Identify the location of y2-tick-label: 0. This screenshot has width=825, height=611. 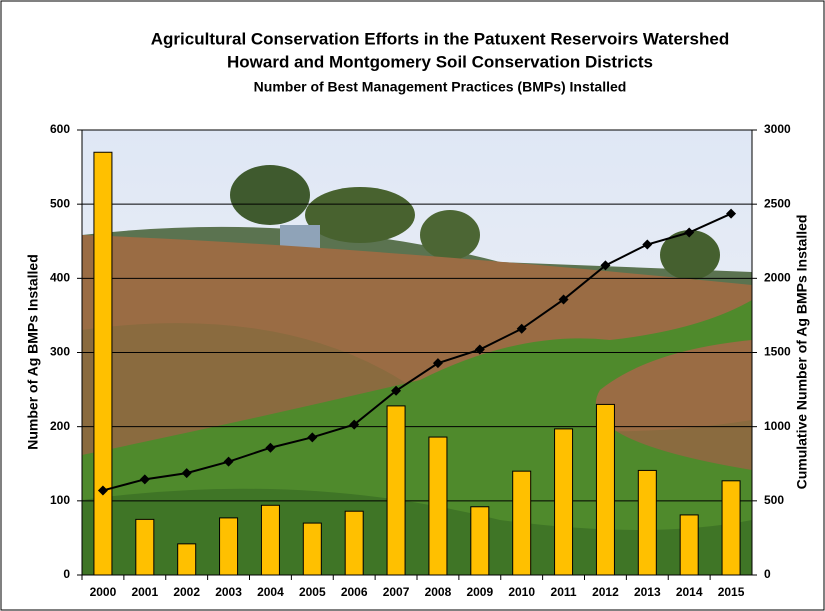
(767, 574).